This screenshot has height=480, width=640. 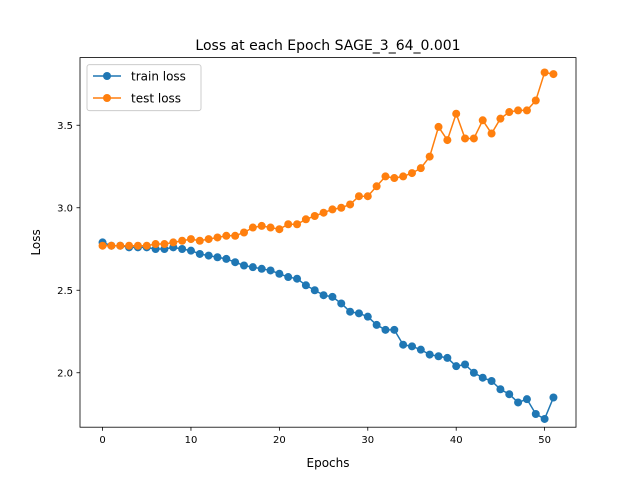 What do you see at coordinates (102, 440) in the screenshot?
I see `x-tick-label: 0` at bounding box center [102, 440].